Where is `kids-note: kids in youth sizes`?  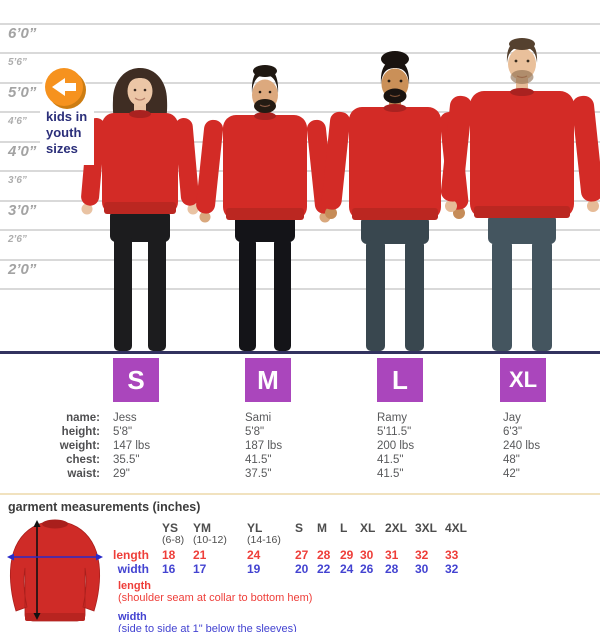 kids-note: kids in youth sizes is located at coordinates (66, 133).